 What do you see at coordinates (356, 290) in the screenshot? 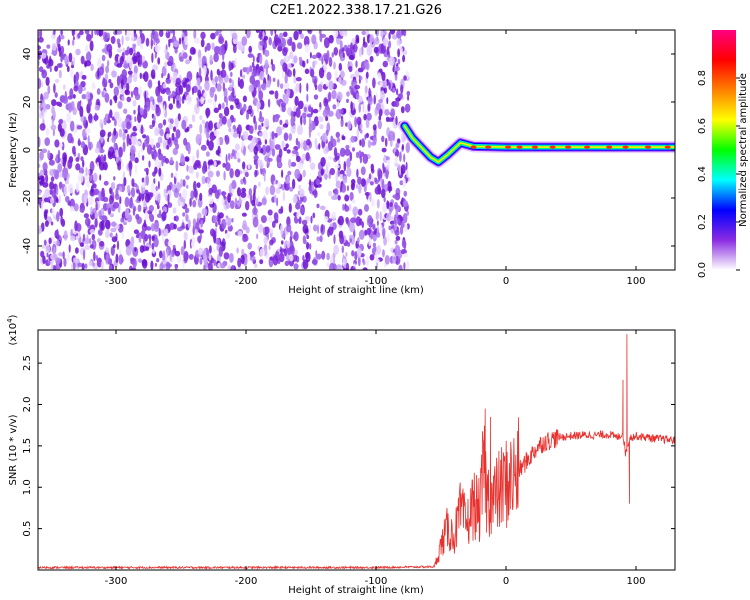
I see `heatmap-x-axis-label: Height of straight line (km)` at bounding box center [356, 290].